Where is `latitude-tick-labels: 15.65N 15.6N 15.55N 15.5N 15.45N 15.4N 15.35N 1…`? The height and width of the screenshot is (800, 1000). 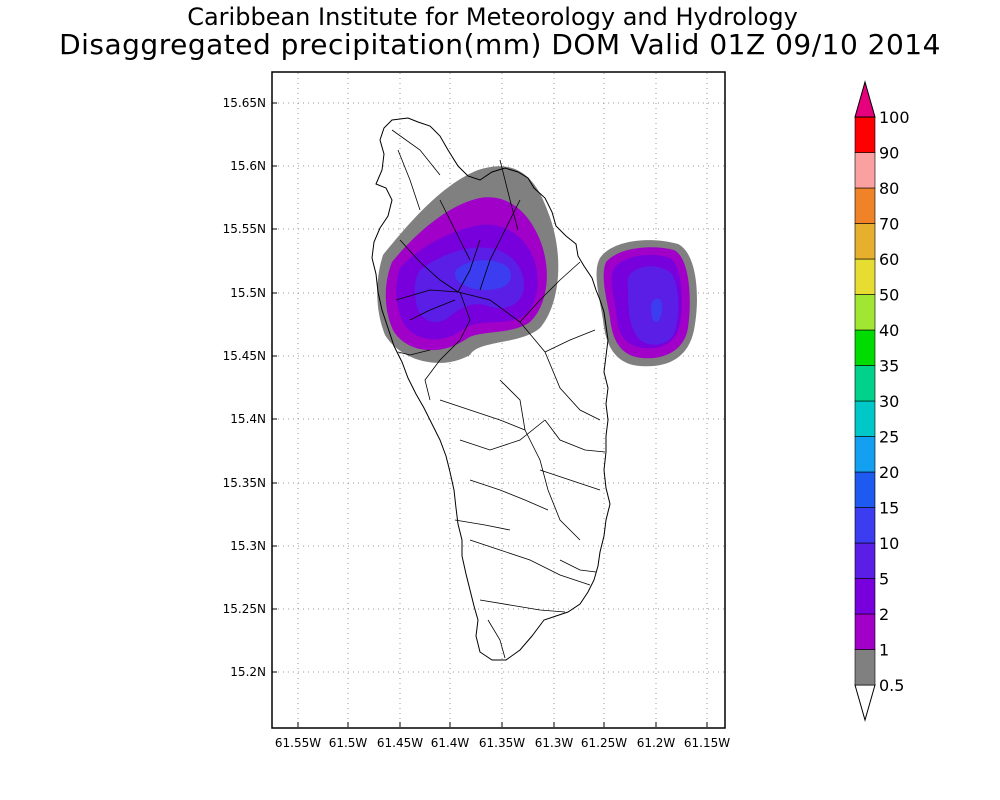
latitude-tick-labels: 15.65N 15.6N 15.55N 15.5N 15.45N 15.4N 15.35N 1… is located at coordinates (244, 387).